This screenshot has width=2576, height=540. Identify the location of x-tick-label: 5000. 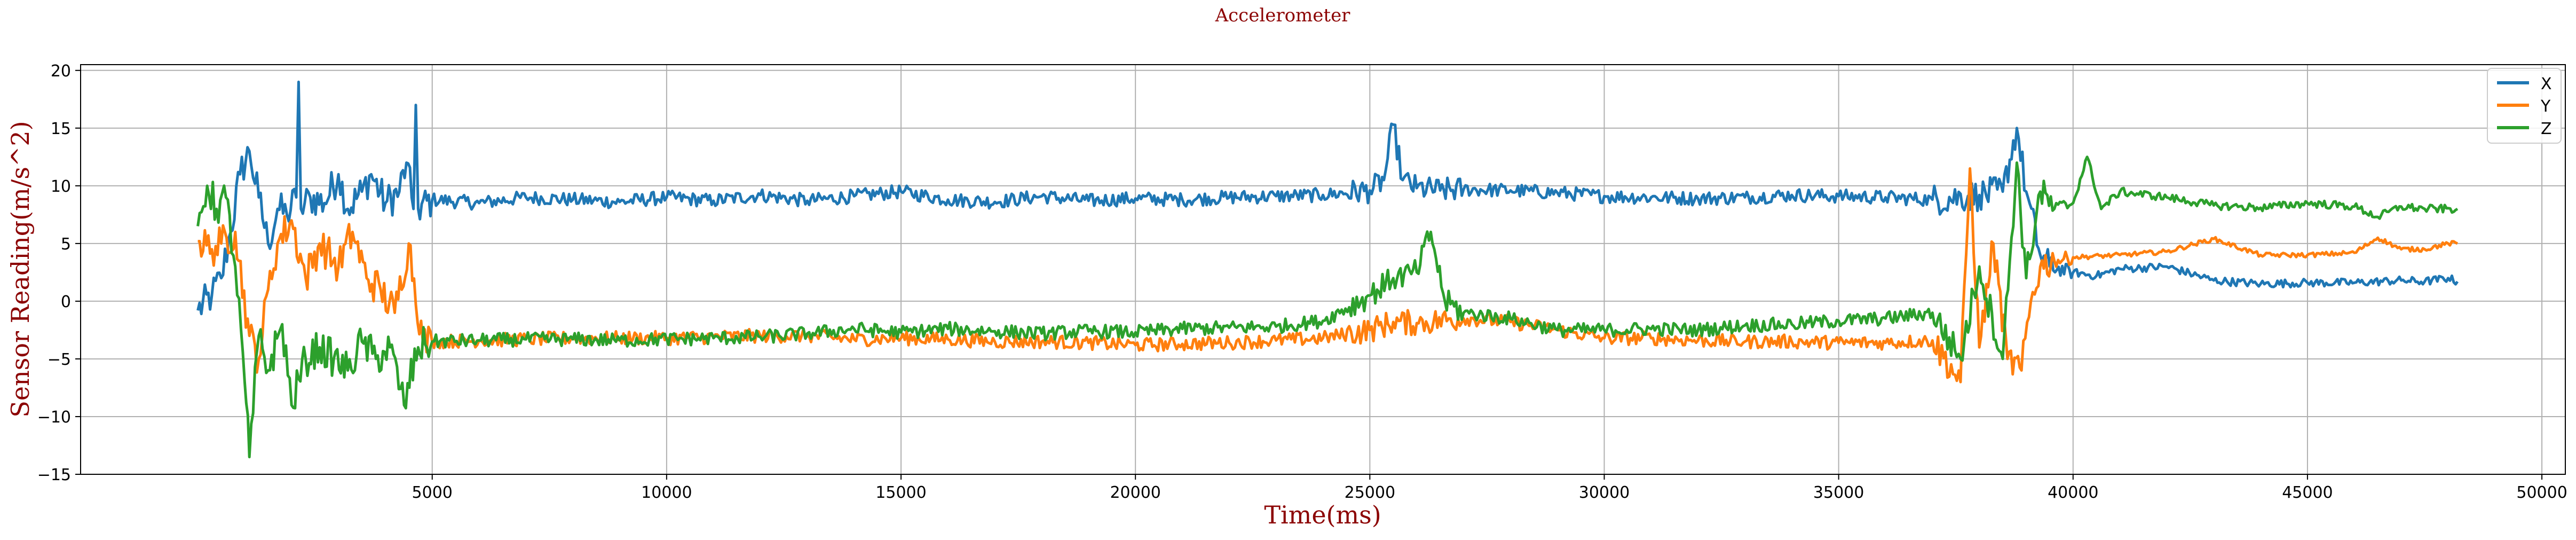
(432, 492).